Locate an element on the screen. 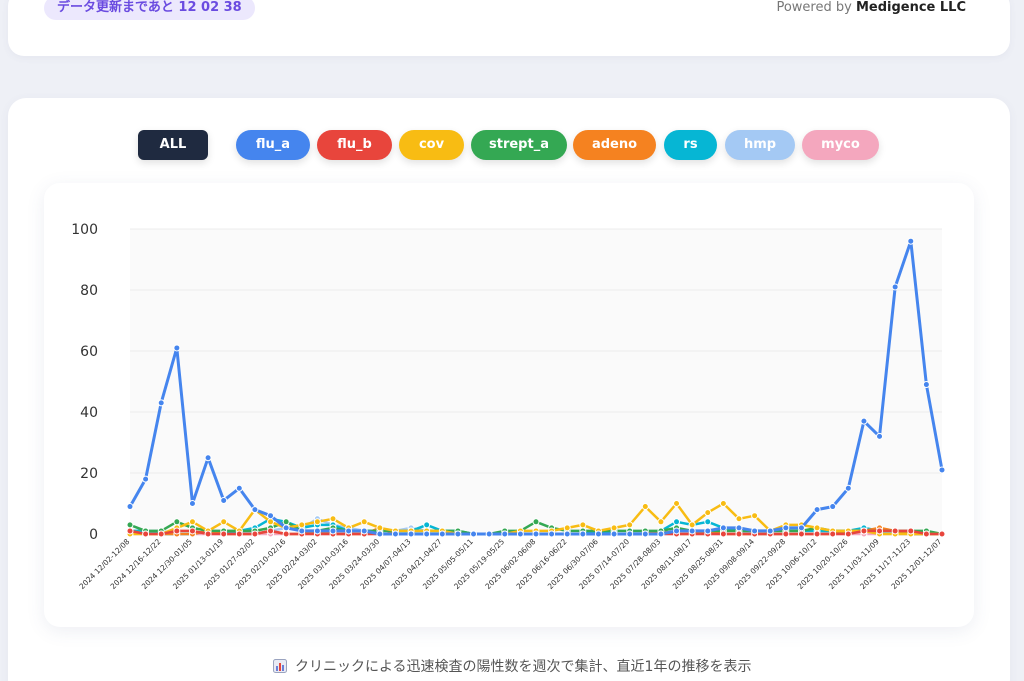 The height and width of the screenshot is (681, 1024). filter-flu-b-button: flu_b is located at coordinates (354, 145).